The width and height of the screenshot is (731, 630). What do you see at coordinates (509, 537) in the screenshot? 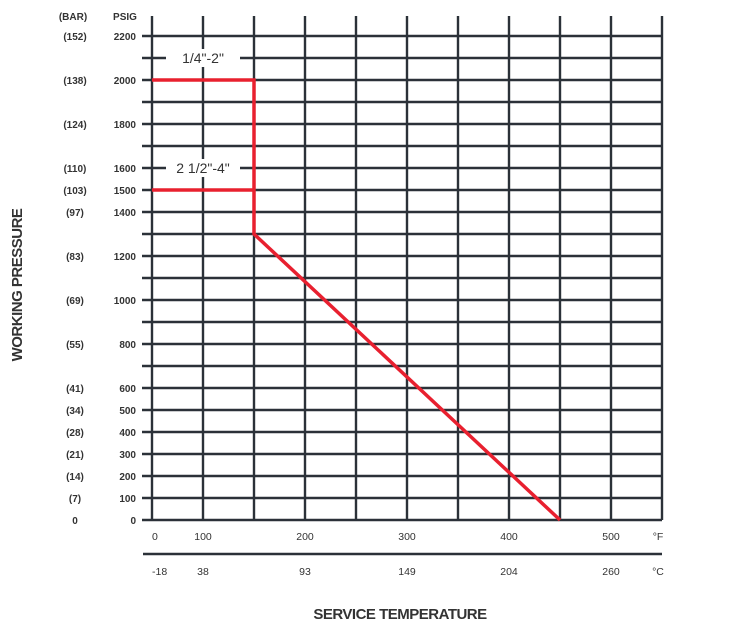
I see `x-tick-f-label: 400` at bounding box center [509, 537].